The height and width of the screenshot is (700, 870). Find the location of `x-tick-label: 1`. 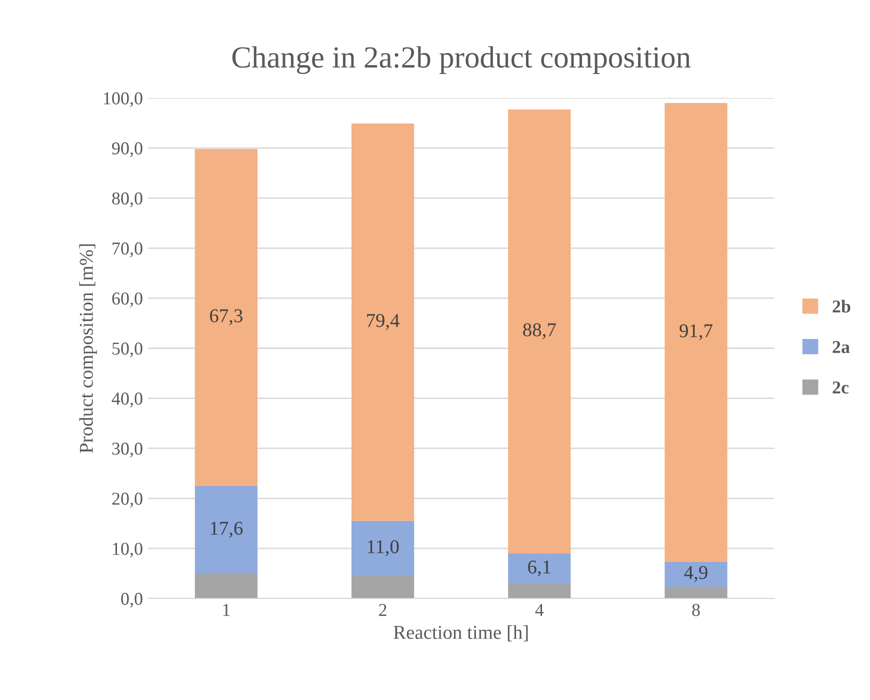

x-tick-label: 1 is located at coordinates (226, 610).